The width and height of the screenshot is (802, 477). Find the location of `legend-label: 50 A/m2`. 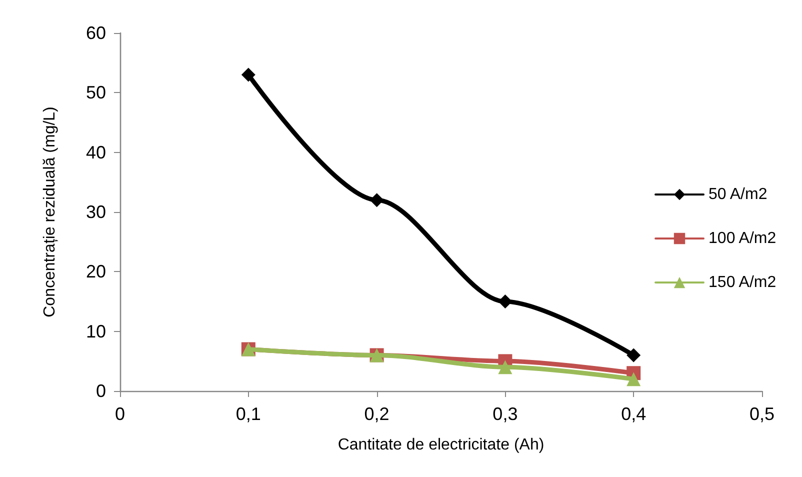

legend-label: 50 A/m2 is located at coordinates (738, 194).